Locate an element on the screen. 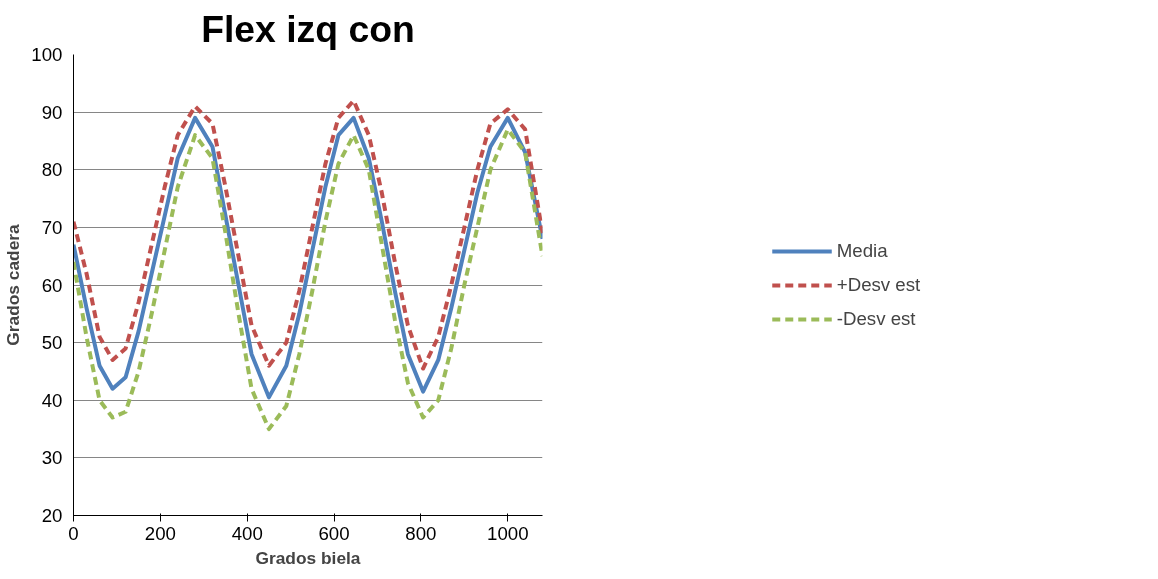 The width and height of the screenshot is (1158, 579). y-tick-label: 90 is located at coordinates (52, 112).